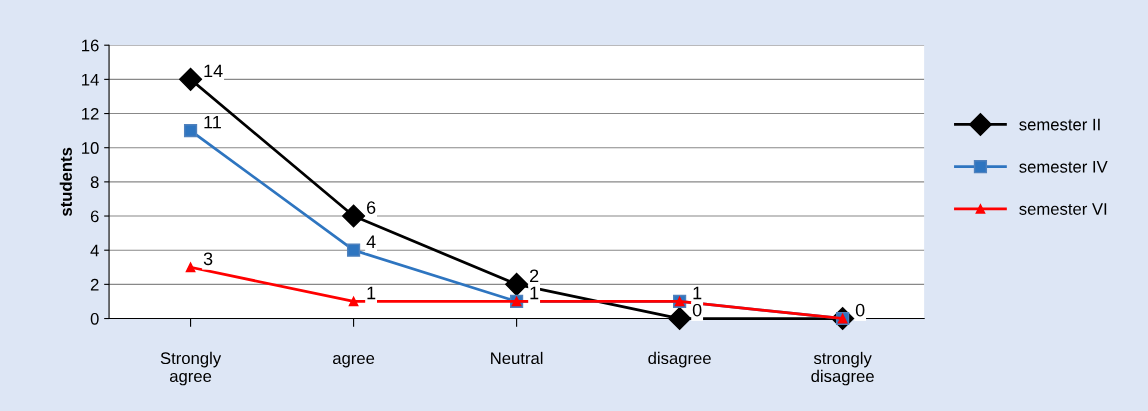  I want to click on x-tick-label: Strongly agree, so click(191, 368).